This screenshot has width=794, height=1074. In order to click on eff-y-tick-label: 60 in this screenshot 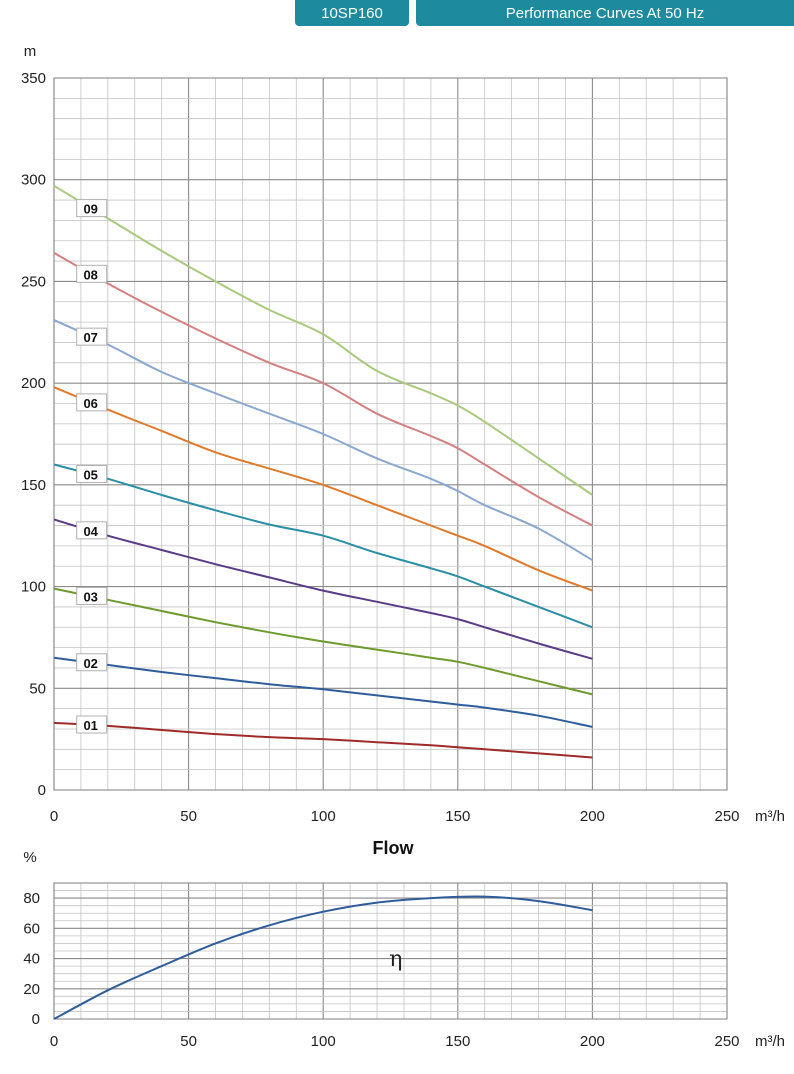, I will do `click(31, 928)`.